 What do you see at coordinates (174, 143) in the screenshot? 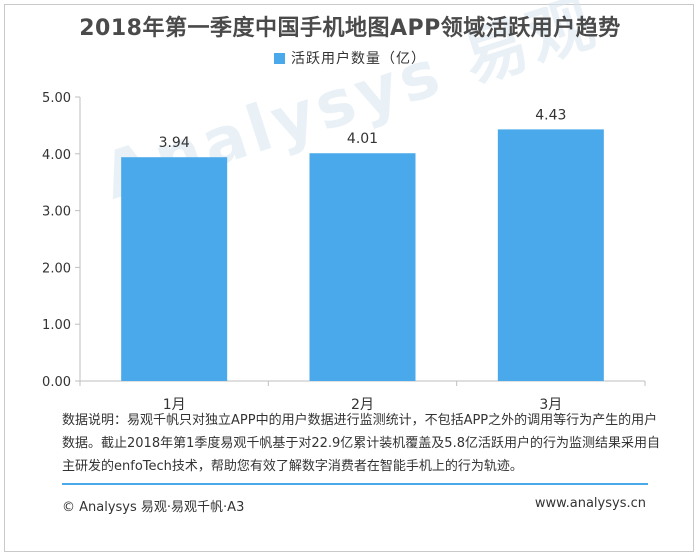
I see `data-label: 3.94` at bounding box center [174, 143].